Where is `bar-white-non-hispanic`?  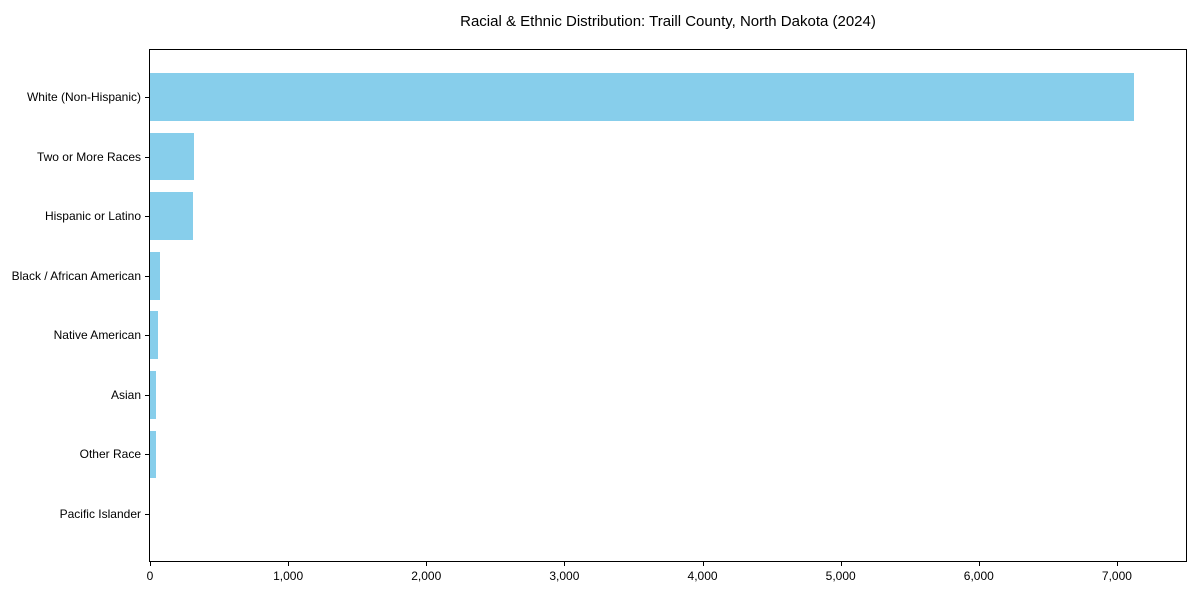
bar-white-non-hispanic is located at coordinates (642, 97).